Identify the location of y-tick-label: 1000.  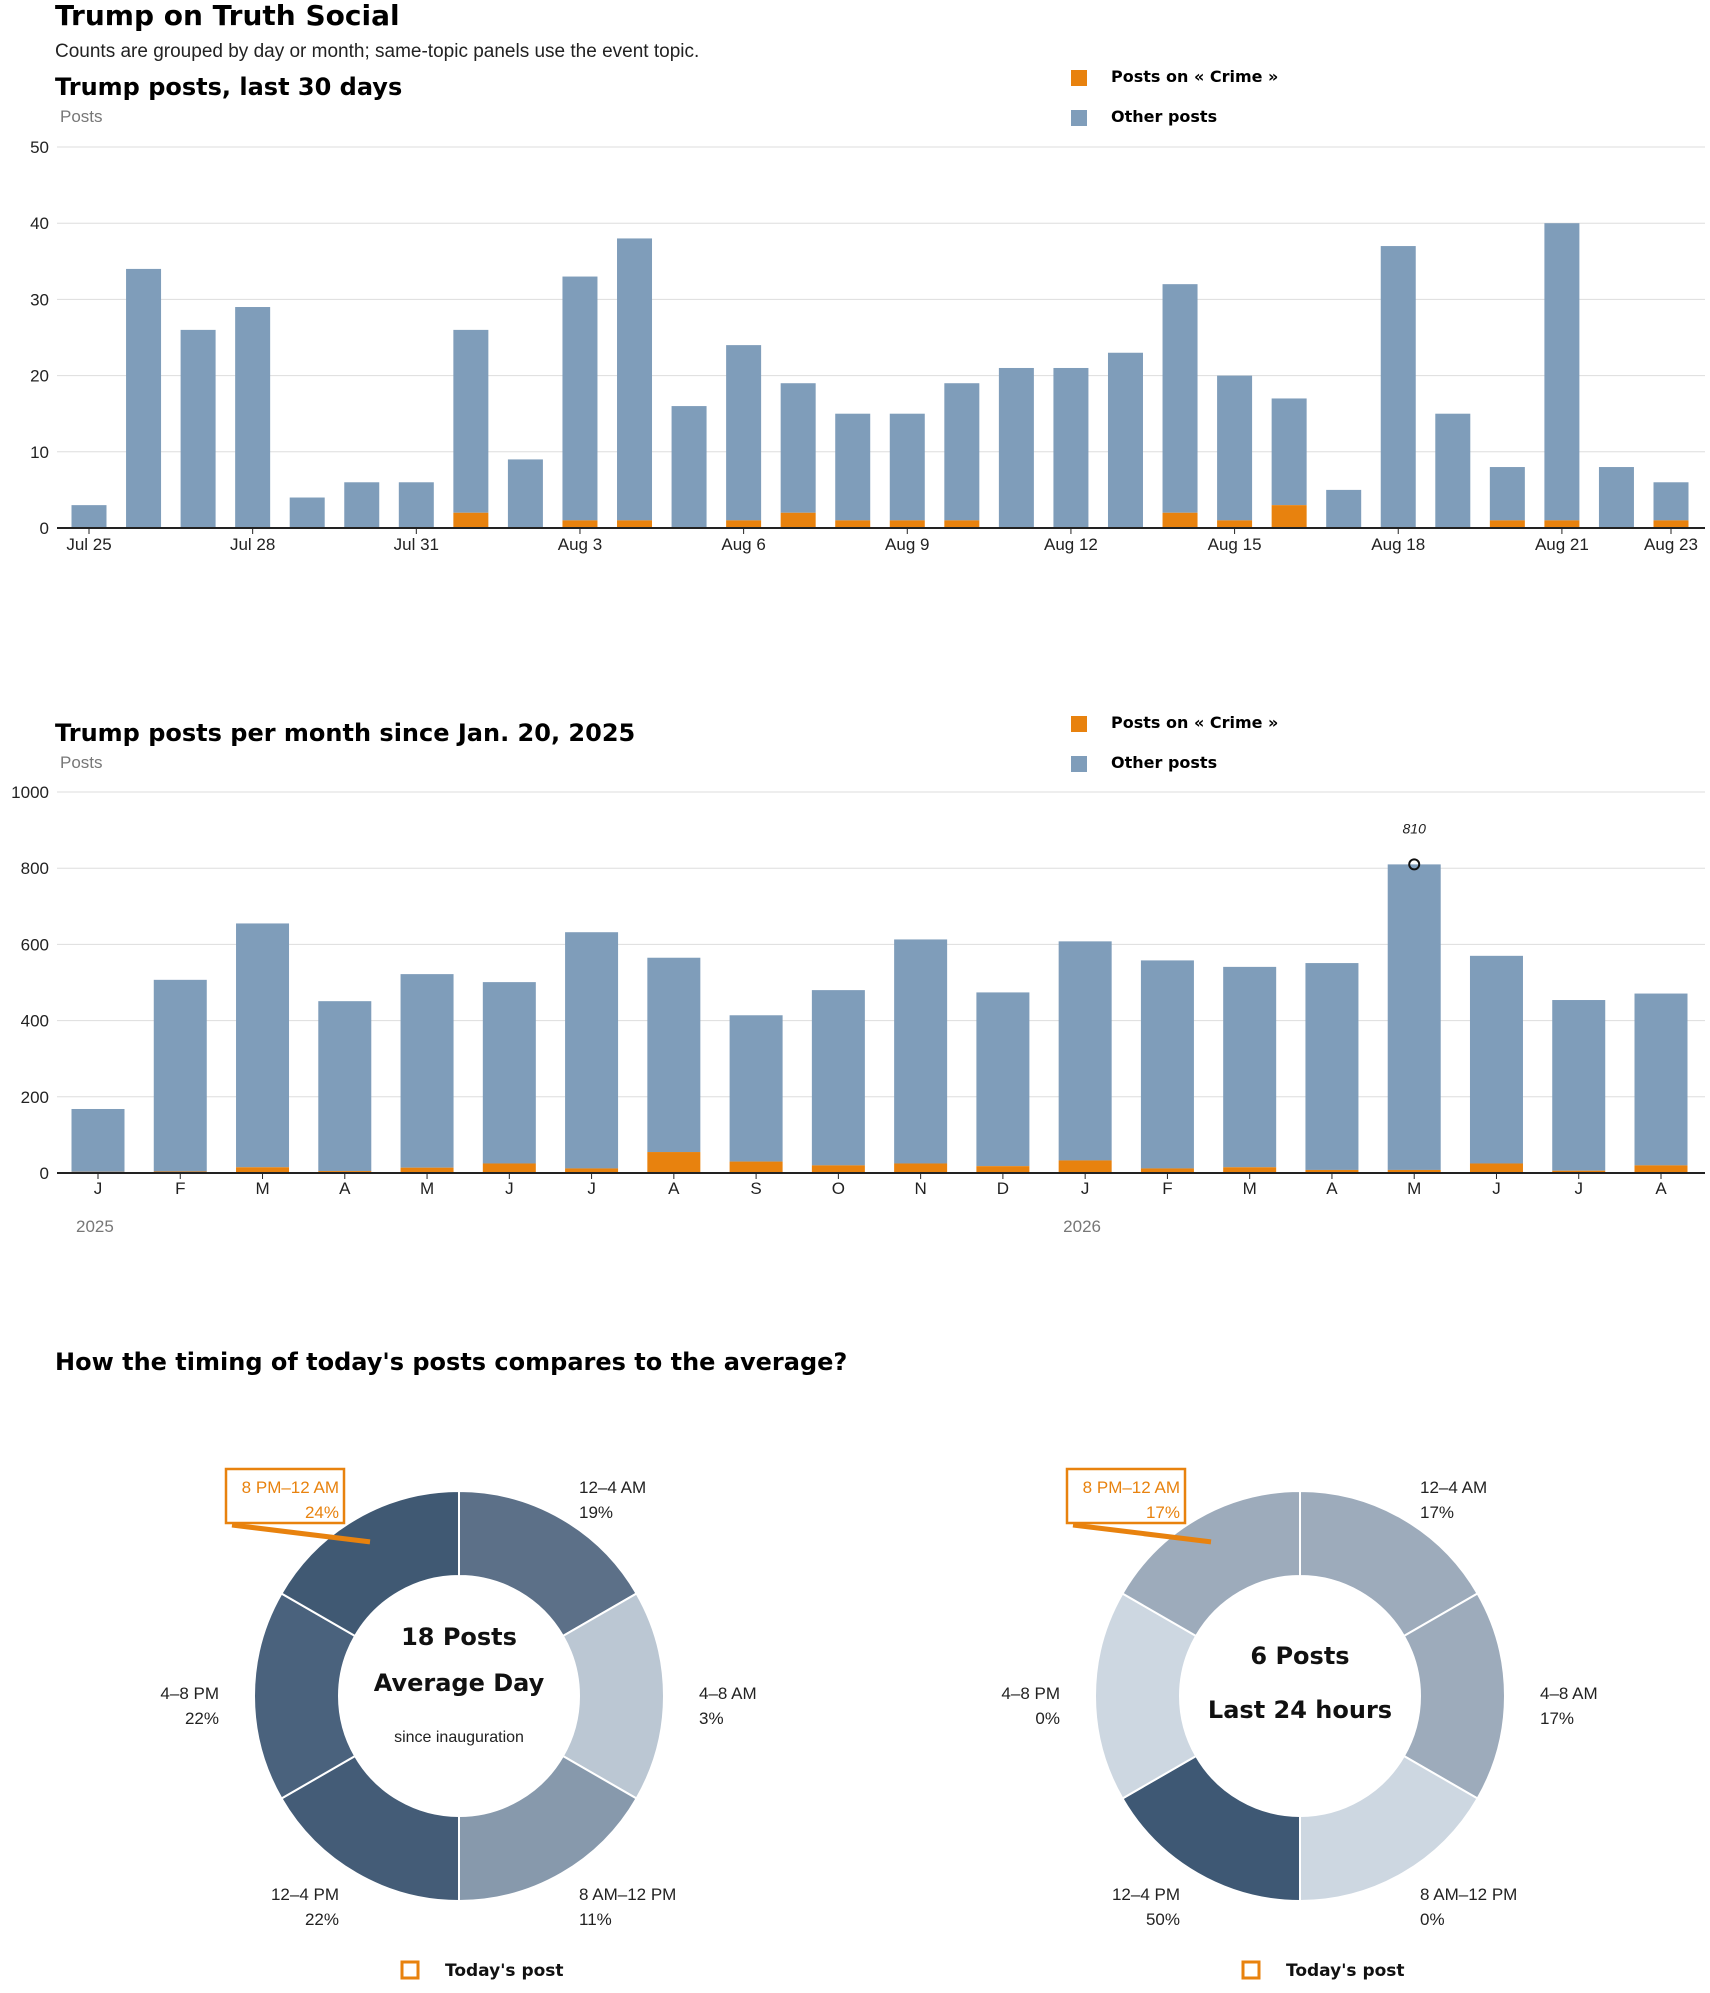
(30, 792).